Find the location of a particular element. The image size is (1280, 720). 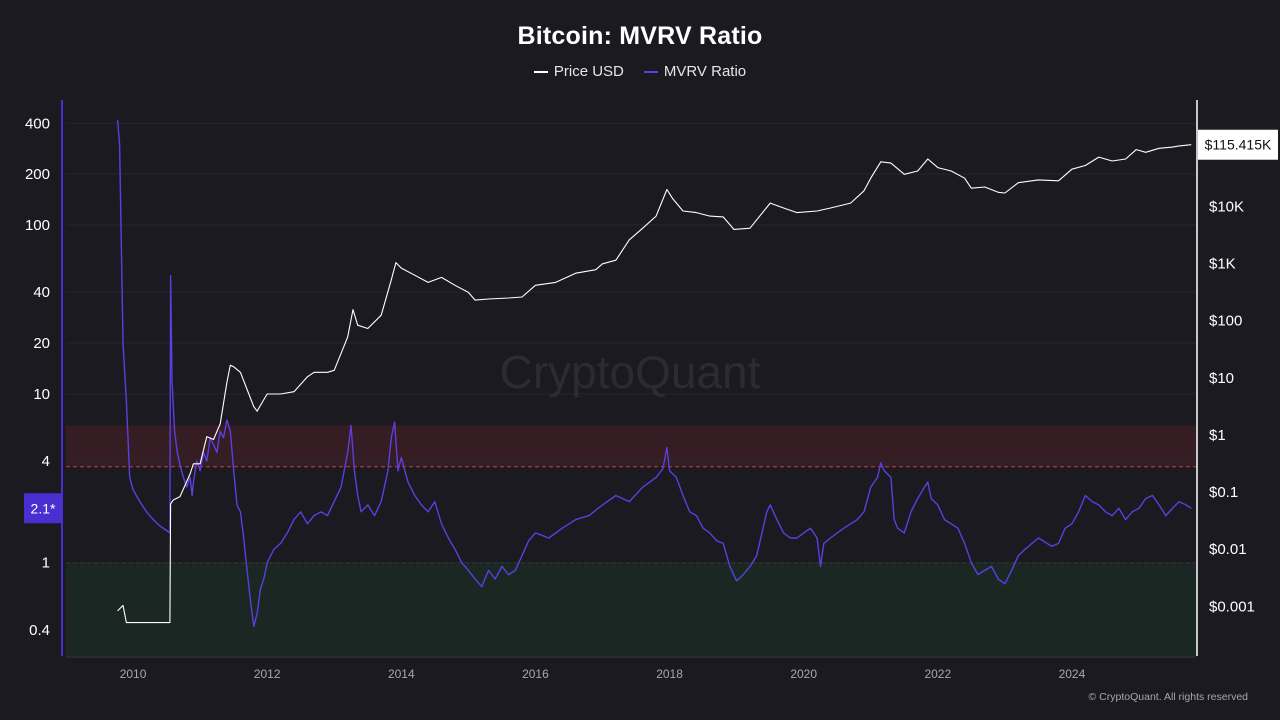

legend-label-mvrv: MVRV Ratio is located at coordinates (705, 71).